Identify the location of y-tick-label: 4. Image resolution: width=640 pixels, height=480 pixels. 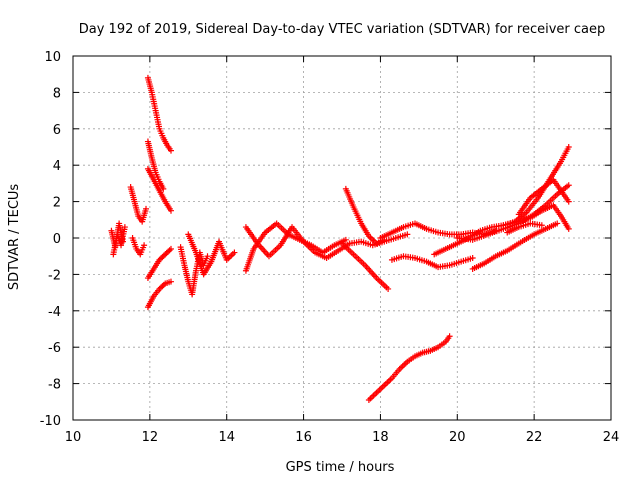
(57, 166).